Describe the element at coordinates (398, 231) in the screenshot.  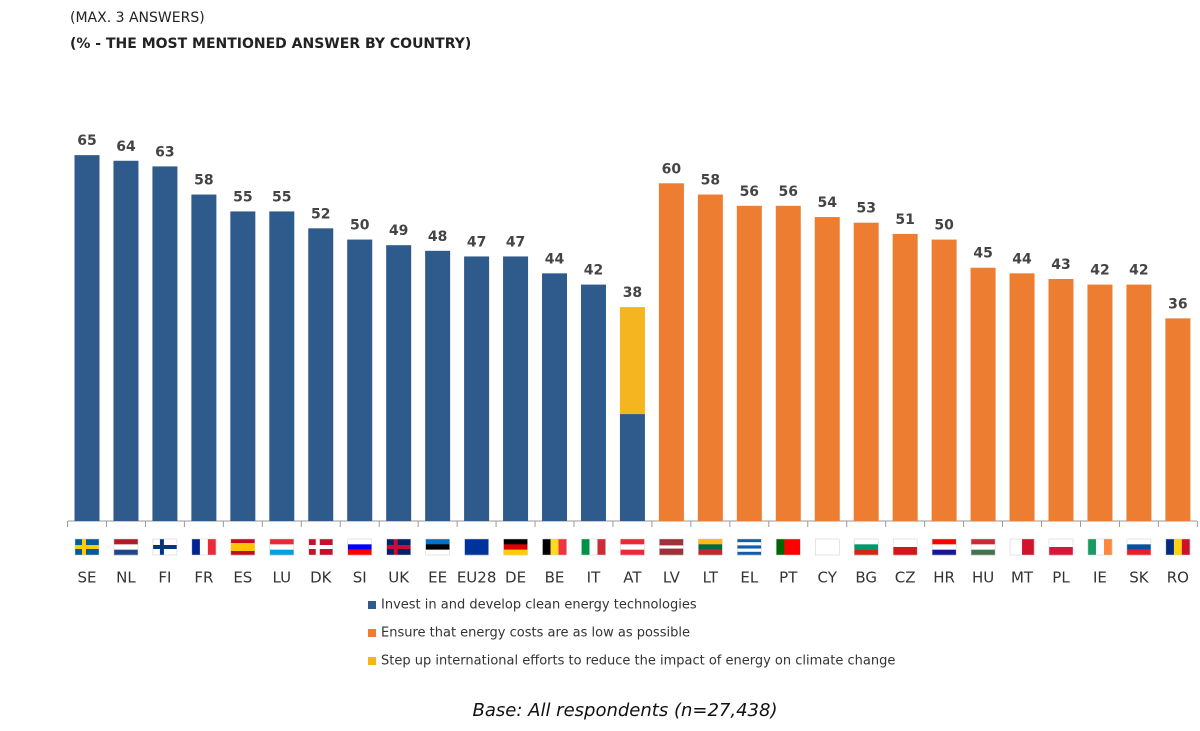
I see `value-label: 49` at that location.